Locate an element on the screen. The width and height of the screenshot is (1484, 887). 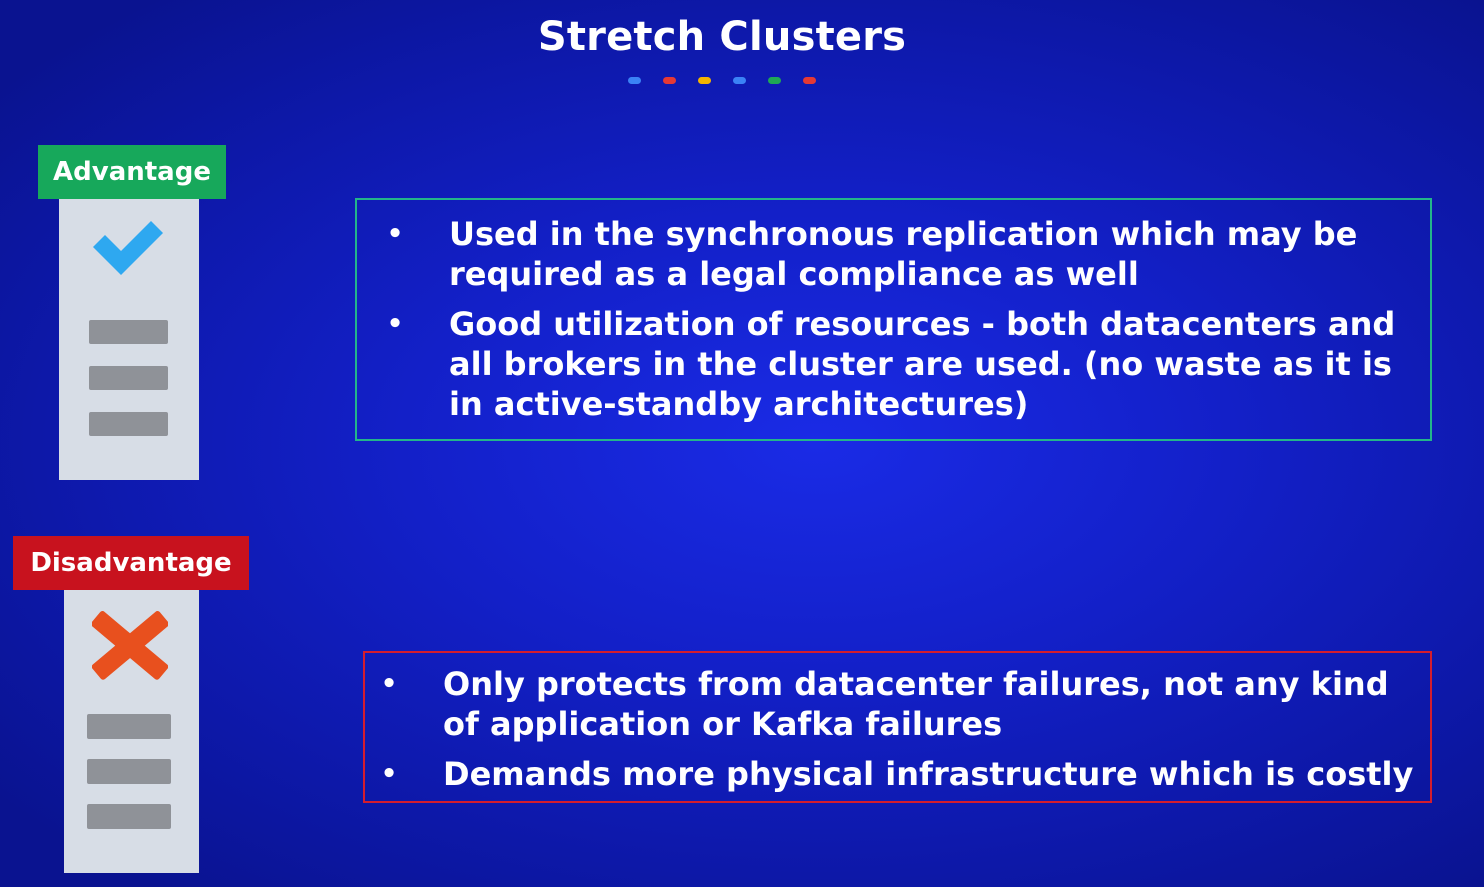
disadvantage-label: Disadvantage is located at coordinates (131, 563).